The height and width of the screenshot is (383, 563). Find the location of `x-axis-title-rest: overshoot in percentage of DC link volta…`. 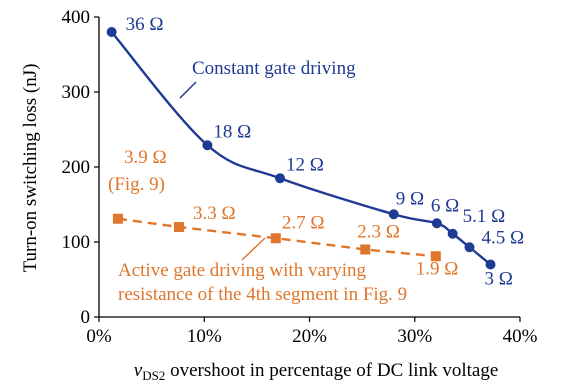

x-axis-title-rest: overshoot in percentage of DC link volta… is located at coordinates (331, 370).